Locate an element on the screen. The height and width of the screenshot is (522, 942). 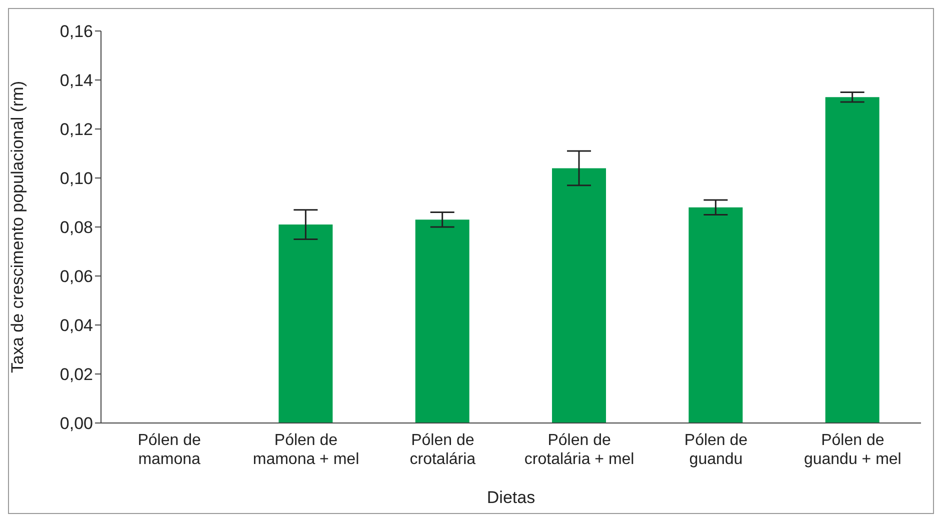
y-tick-label: 0,08 is located at coordinates (76, 228).